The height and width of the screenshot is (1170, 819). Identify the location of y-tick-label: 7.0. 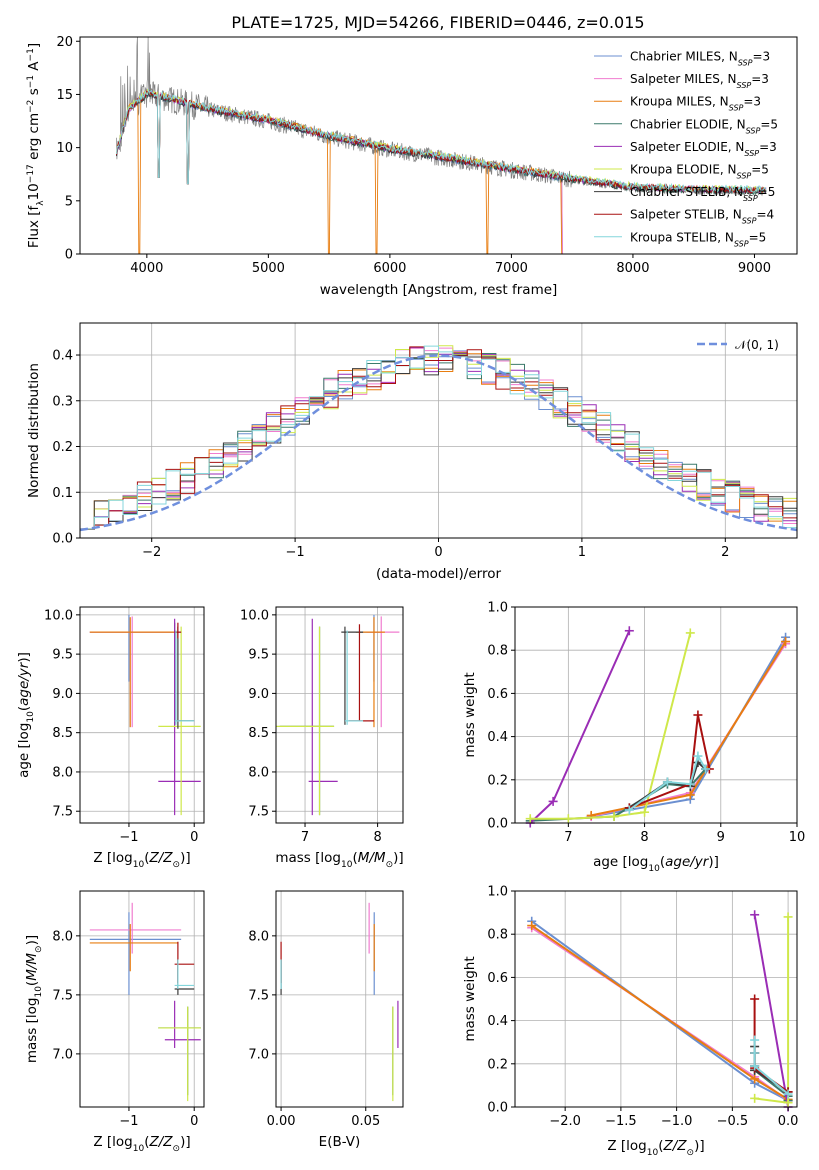
(62, 1054).